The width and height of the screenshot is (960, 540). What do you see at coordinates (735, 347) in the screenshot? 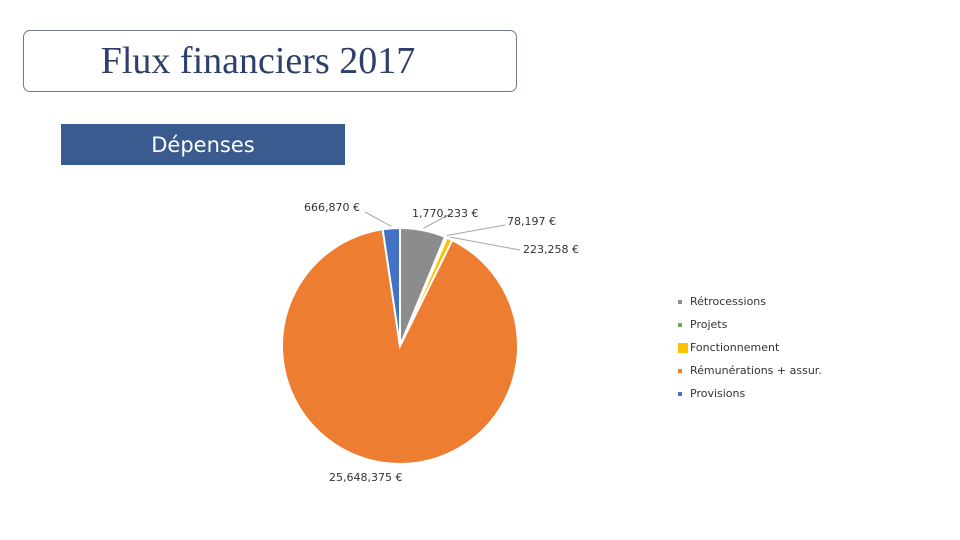
I see `legend-label: Fonctionnement` at bounding box center [735, 347].